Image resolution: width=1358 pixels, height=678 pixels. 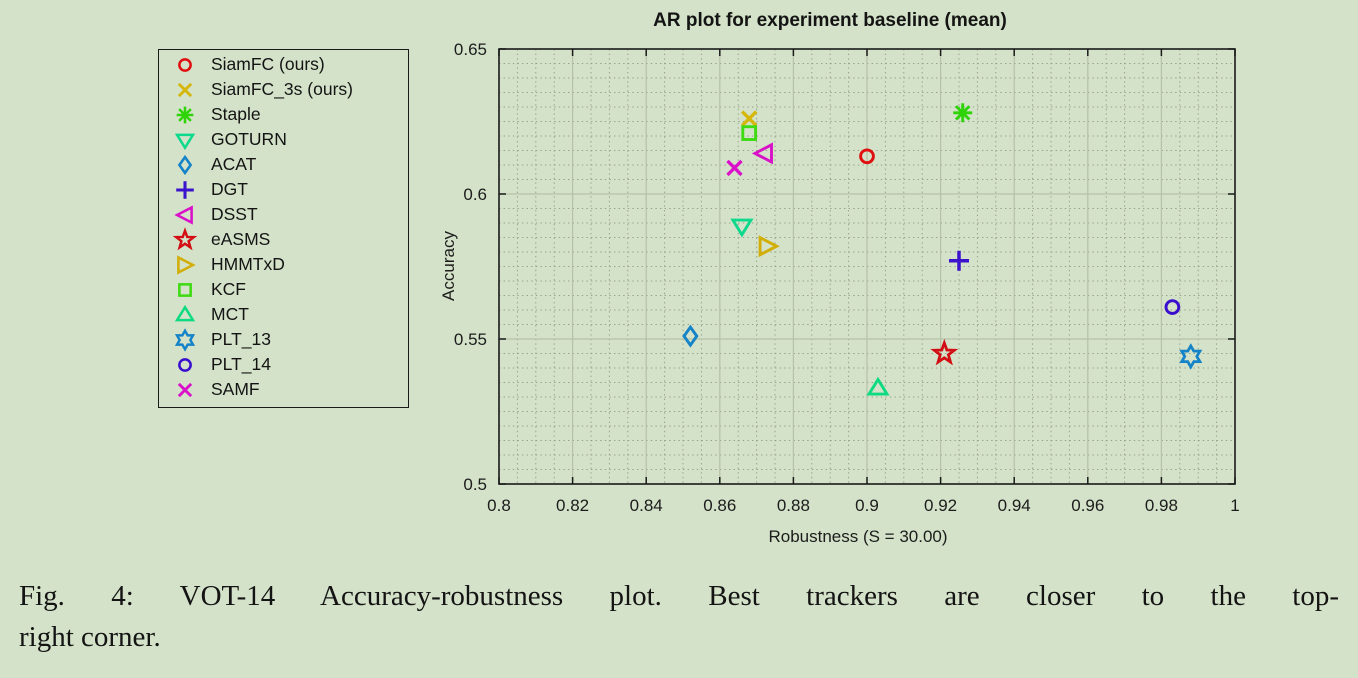 I want to click on triangle-up-icon, so click(x=185, y=315).